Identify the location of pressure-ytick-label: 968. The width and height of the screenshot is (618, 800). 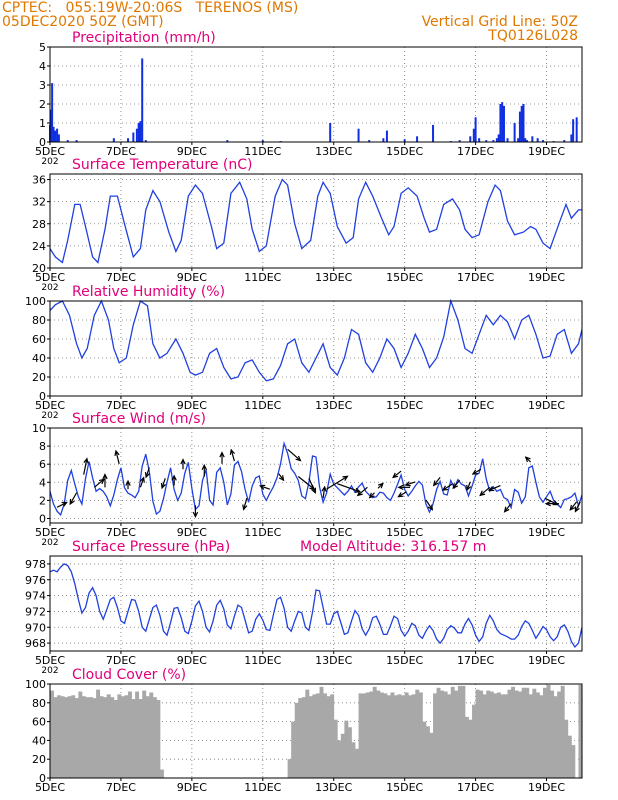
(35, 643).